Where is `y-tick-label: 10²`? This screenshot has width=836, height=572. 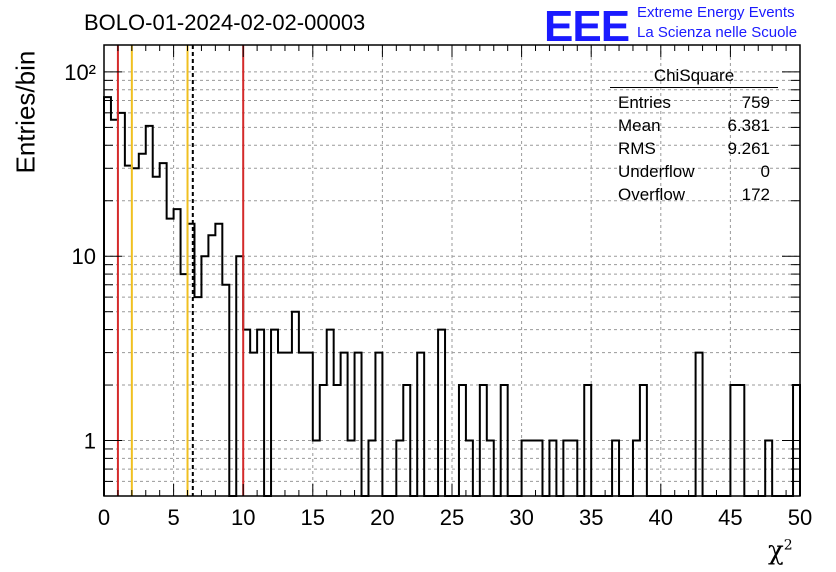 y-tick-label: 10² is located at coordinates (80, 72).